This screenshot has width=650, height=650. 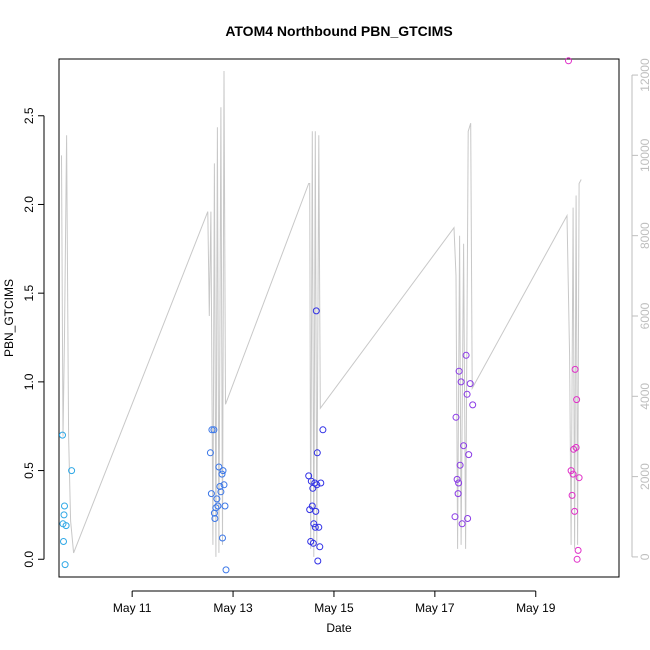 I want to click on y-tick-label: 2.0, so click(x=29, y=204).